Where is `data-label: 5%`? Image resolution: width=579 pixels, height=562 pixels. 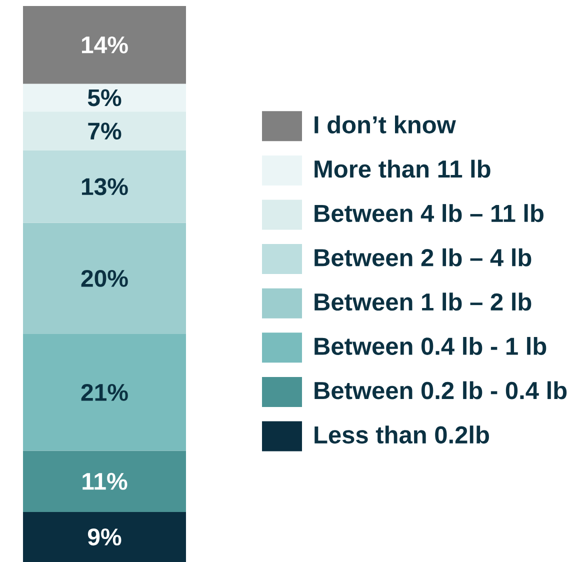 data-label: 5% is located at coordinates (105, 97).